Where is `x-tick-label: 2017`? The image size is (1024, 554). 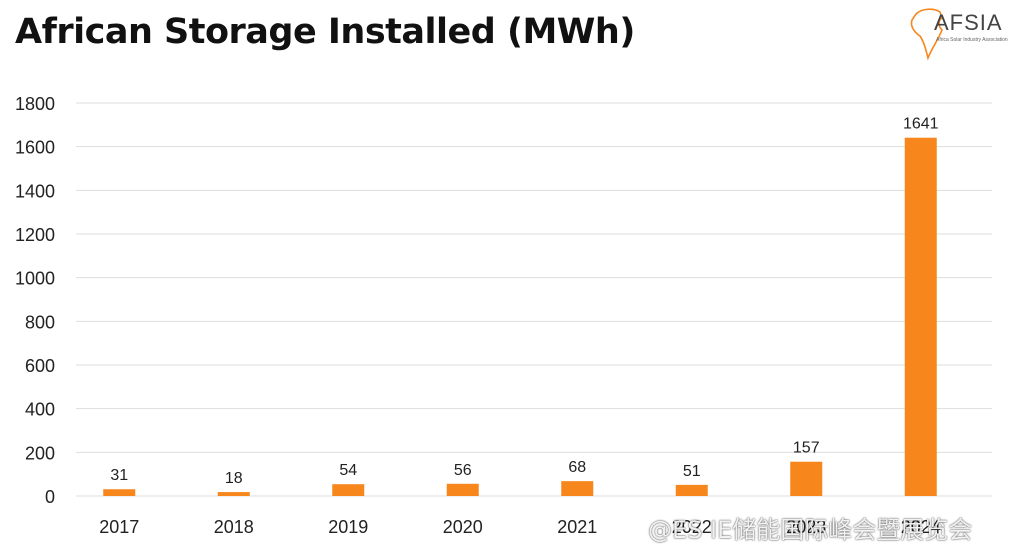 x-tick-label: 2017 is located at coordinates (119, 527).